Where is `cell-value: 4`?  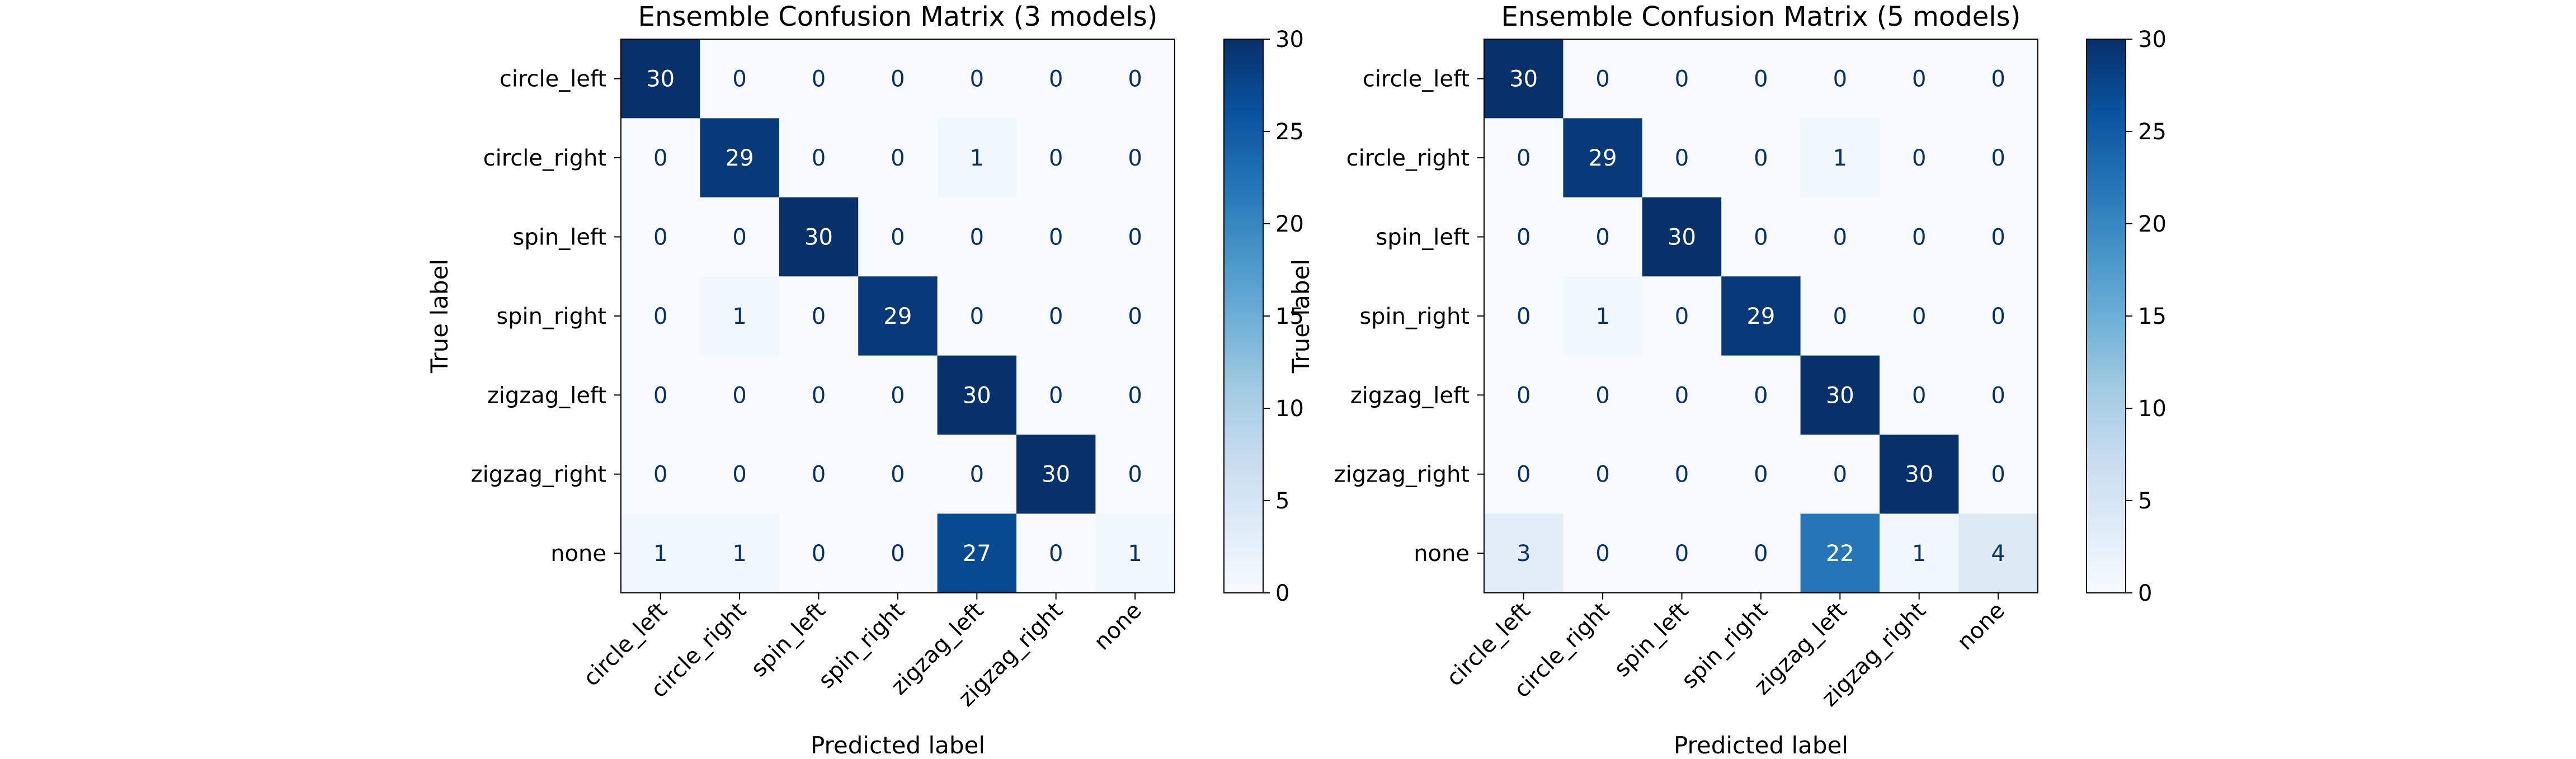 cell-value: 4 is located at coordinates (1998, 554).